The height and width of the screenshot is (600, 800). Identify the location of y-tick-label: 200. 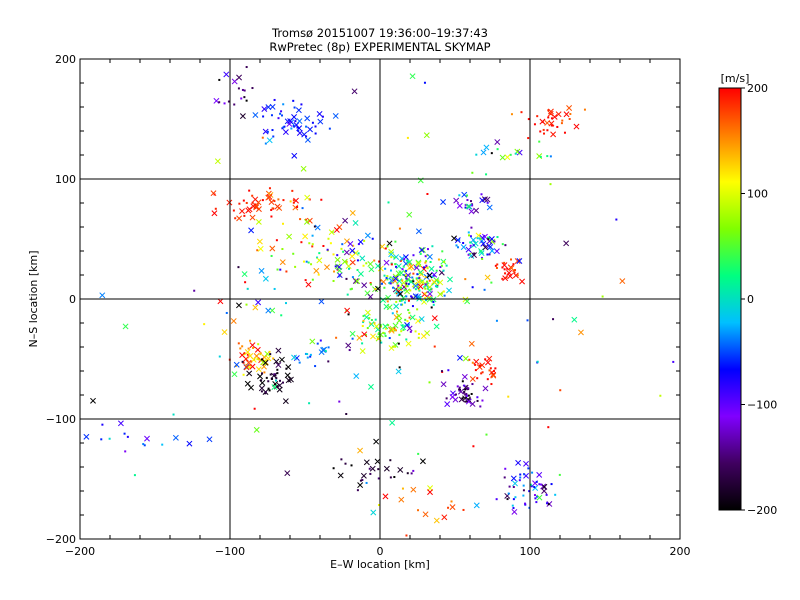
(65, 59).